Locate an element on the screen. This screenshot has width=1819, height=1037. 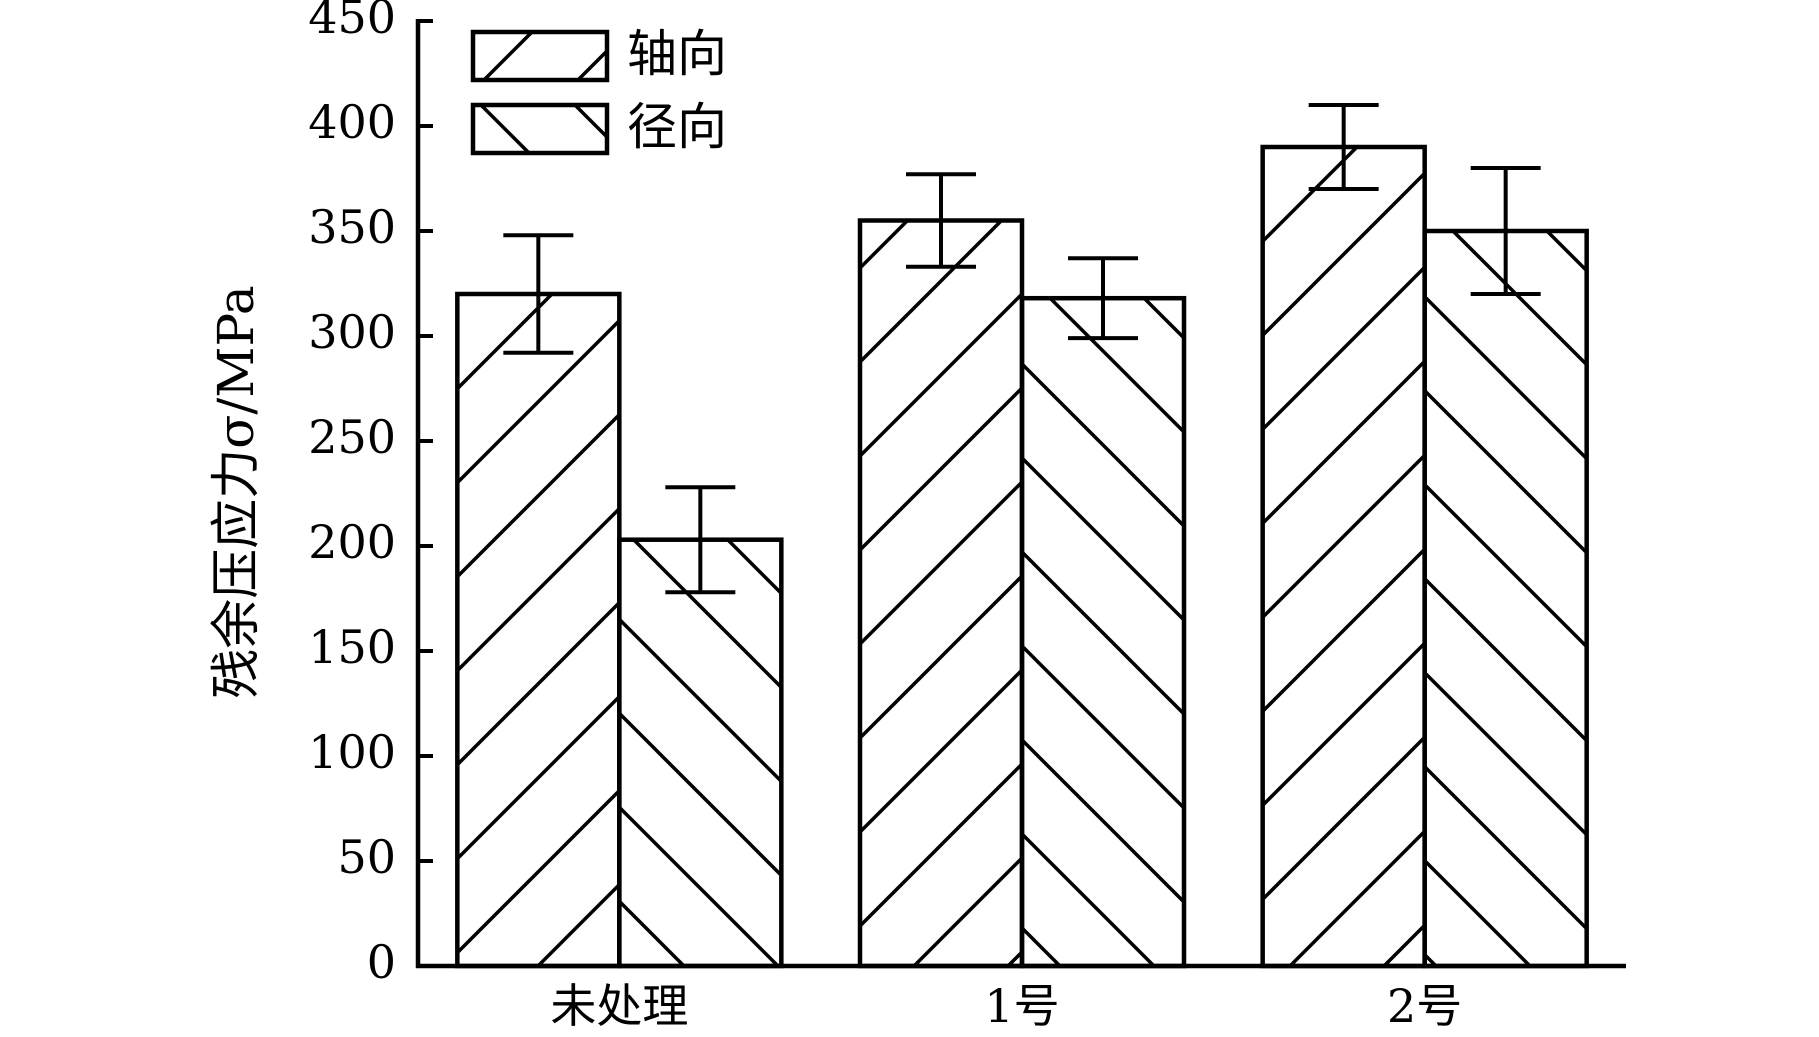
y-tick-label: 350 is located at coordinates (352, 227).